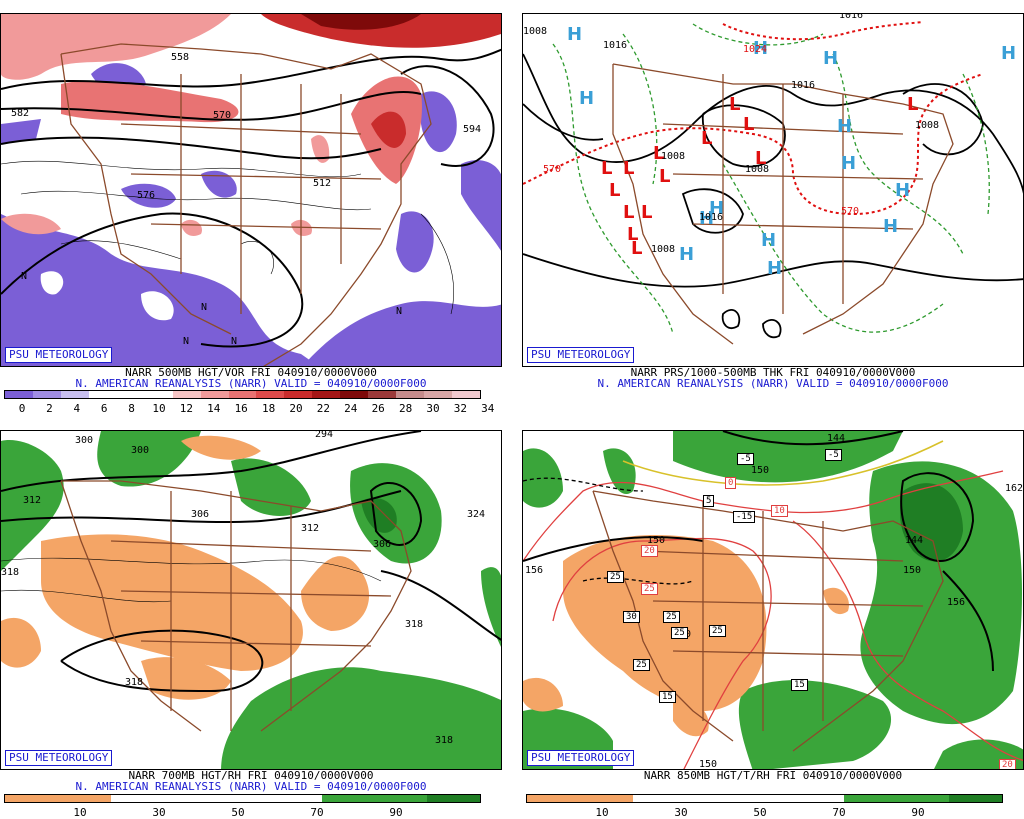 This screenshot has width=1024, height=819. Describe the element at coordinates (382, 544) in the screenshot. I see `contour-label: 306` at that location.